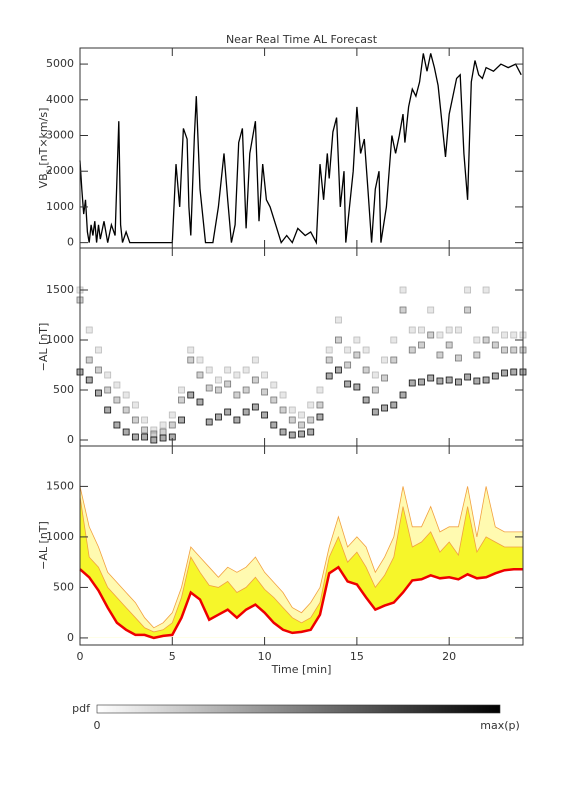  Describe the element at coordinates (265, 656) in the screenshot. I see `x-tick-label: 10` at that location.